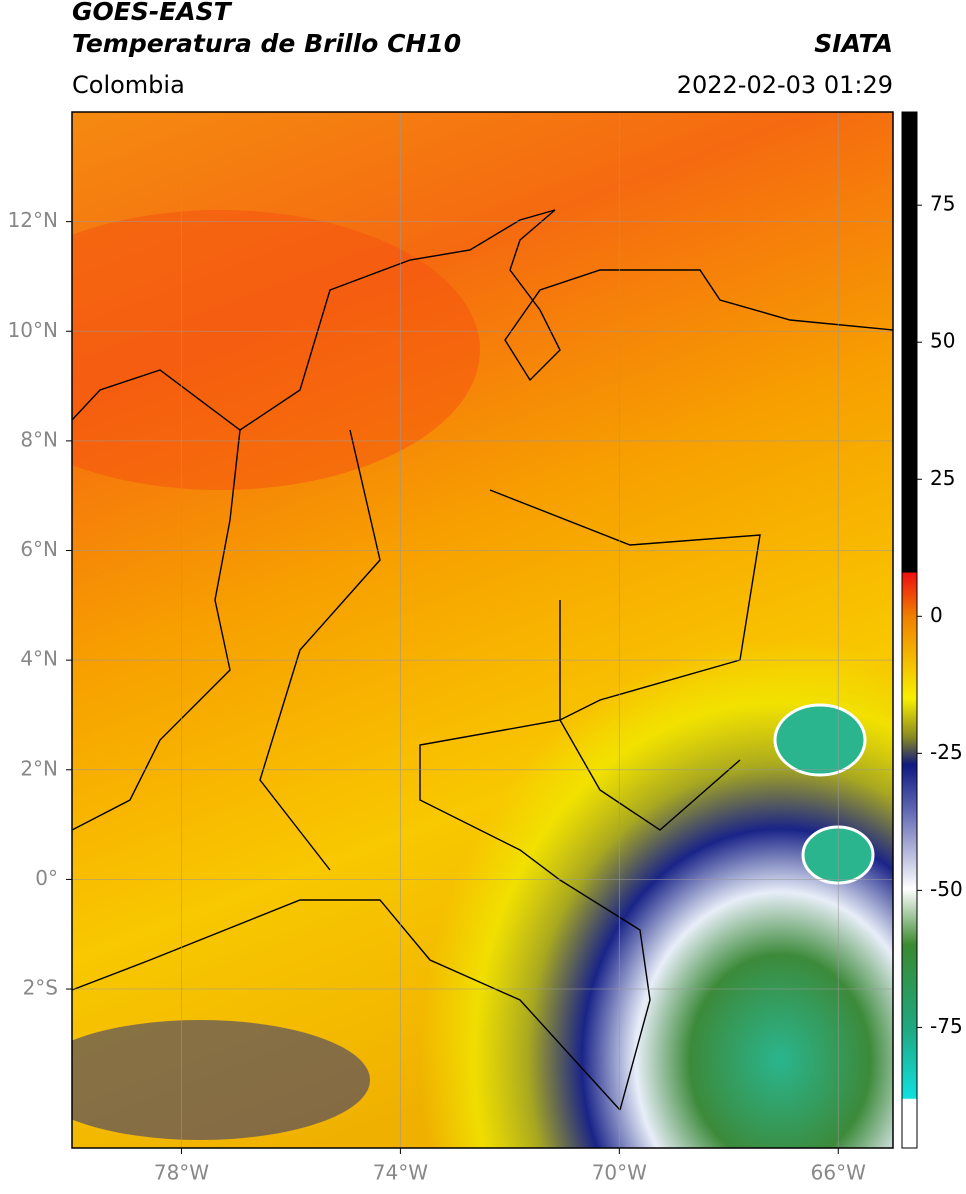  I want to click on subtitle: Temperatura de Brillo CH10, so click(266, 43).